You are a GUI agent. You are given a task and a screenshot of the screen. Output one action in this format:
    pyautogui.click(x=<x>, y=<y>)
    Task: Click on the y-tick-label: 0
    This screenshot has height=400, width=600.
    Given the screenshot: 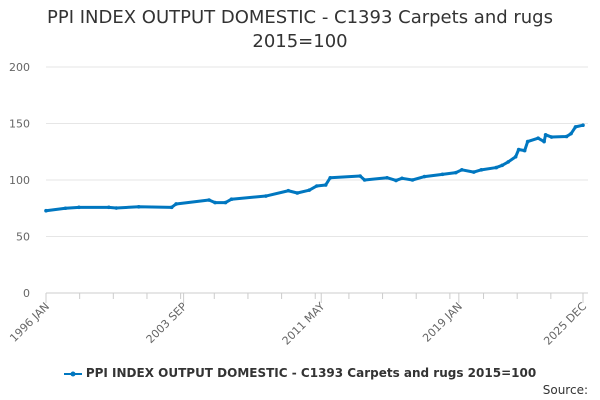 What is the action you would take?
    pyautogui.click(x=26, y=293)
    